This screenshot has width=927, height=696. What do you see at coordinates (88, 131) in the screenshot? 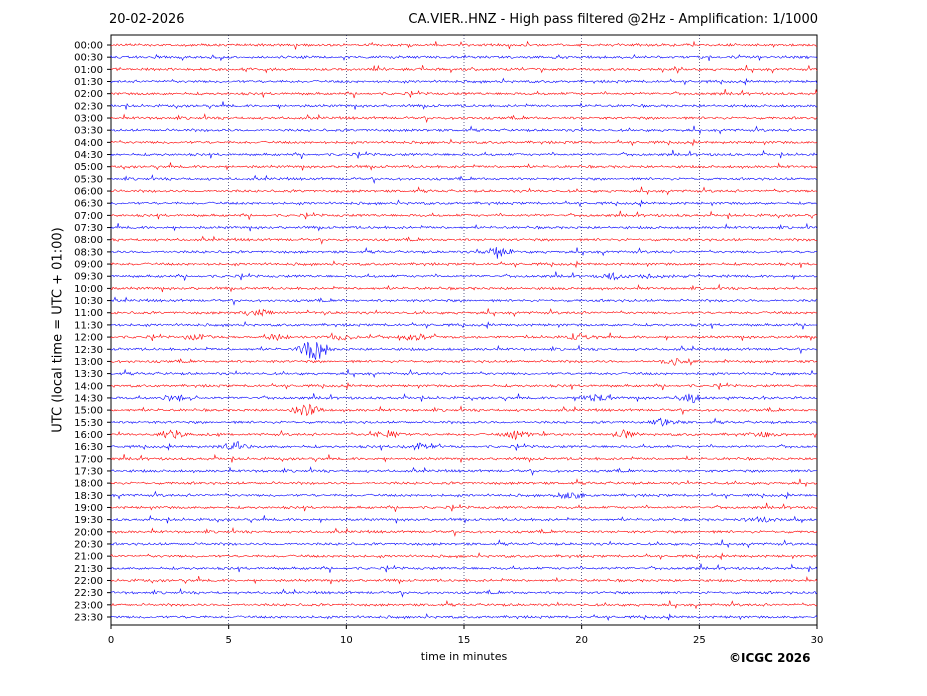
I see `y-tick-label: 03:30` at bounding box center [88, 131].